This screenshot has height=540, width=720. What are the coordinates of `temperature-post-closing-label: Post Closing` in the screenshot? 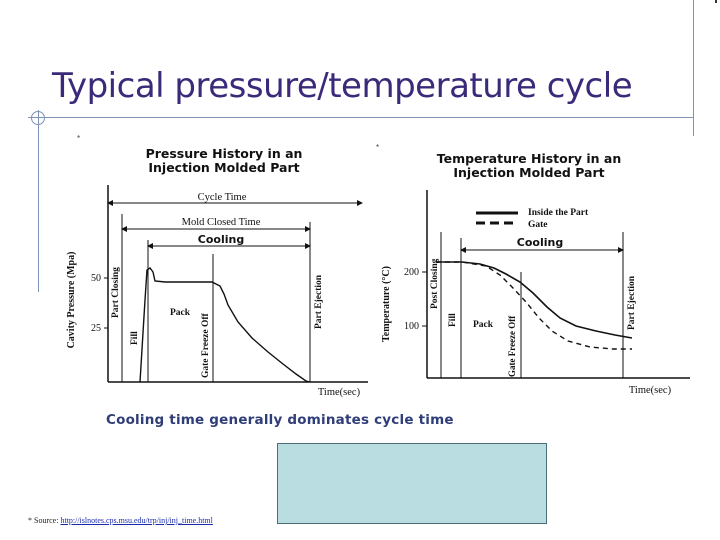 It's located at (435, 283).